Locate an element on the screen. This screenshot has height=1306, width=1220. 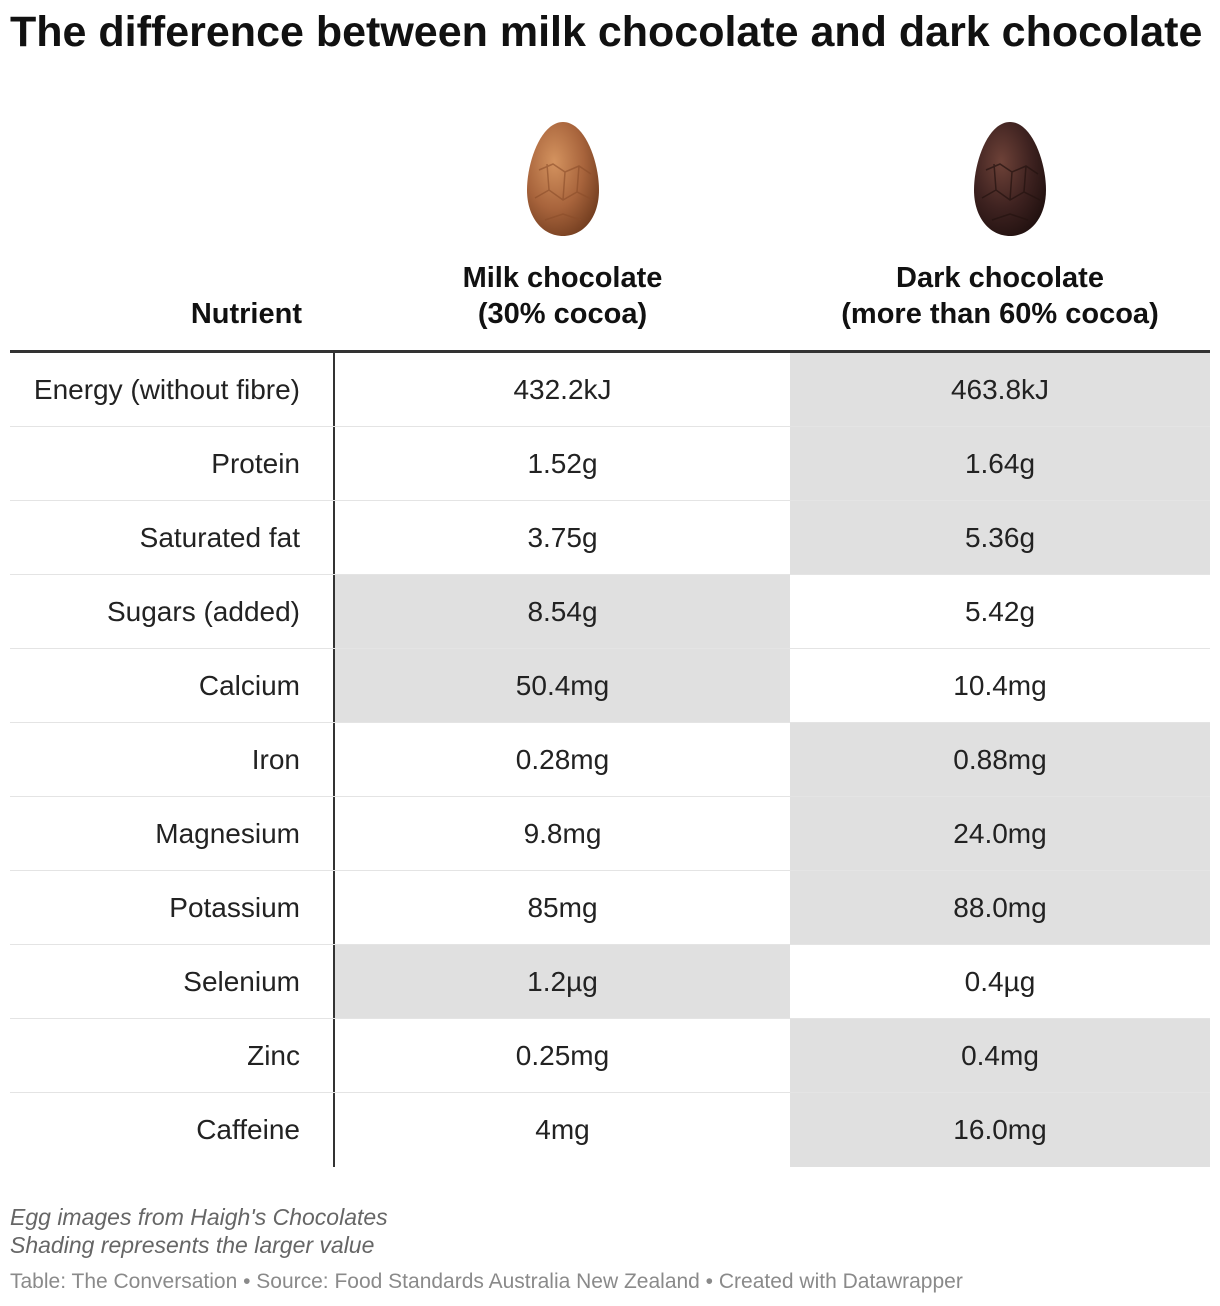
note-shading: Shading represents the larger value is located at coordinates (192, 1245).